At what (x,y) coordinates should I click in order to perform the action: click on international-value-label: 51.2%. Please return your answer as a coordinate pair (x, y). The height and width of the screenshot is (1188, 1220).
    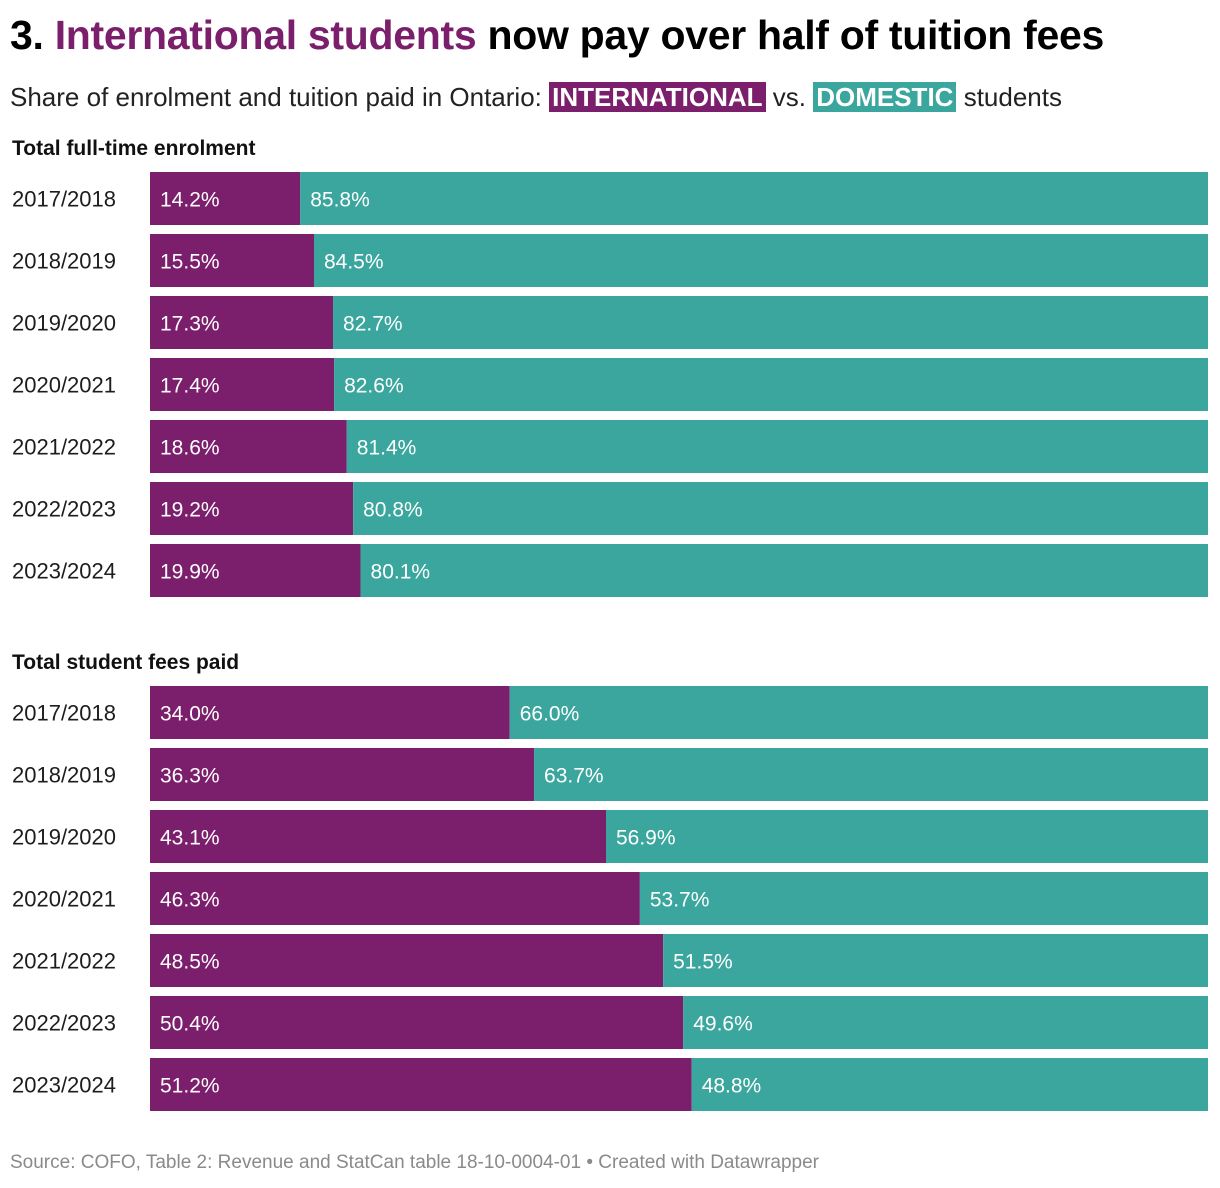
    Looking at the image, I should click on (190, 1086).